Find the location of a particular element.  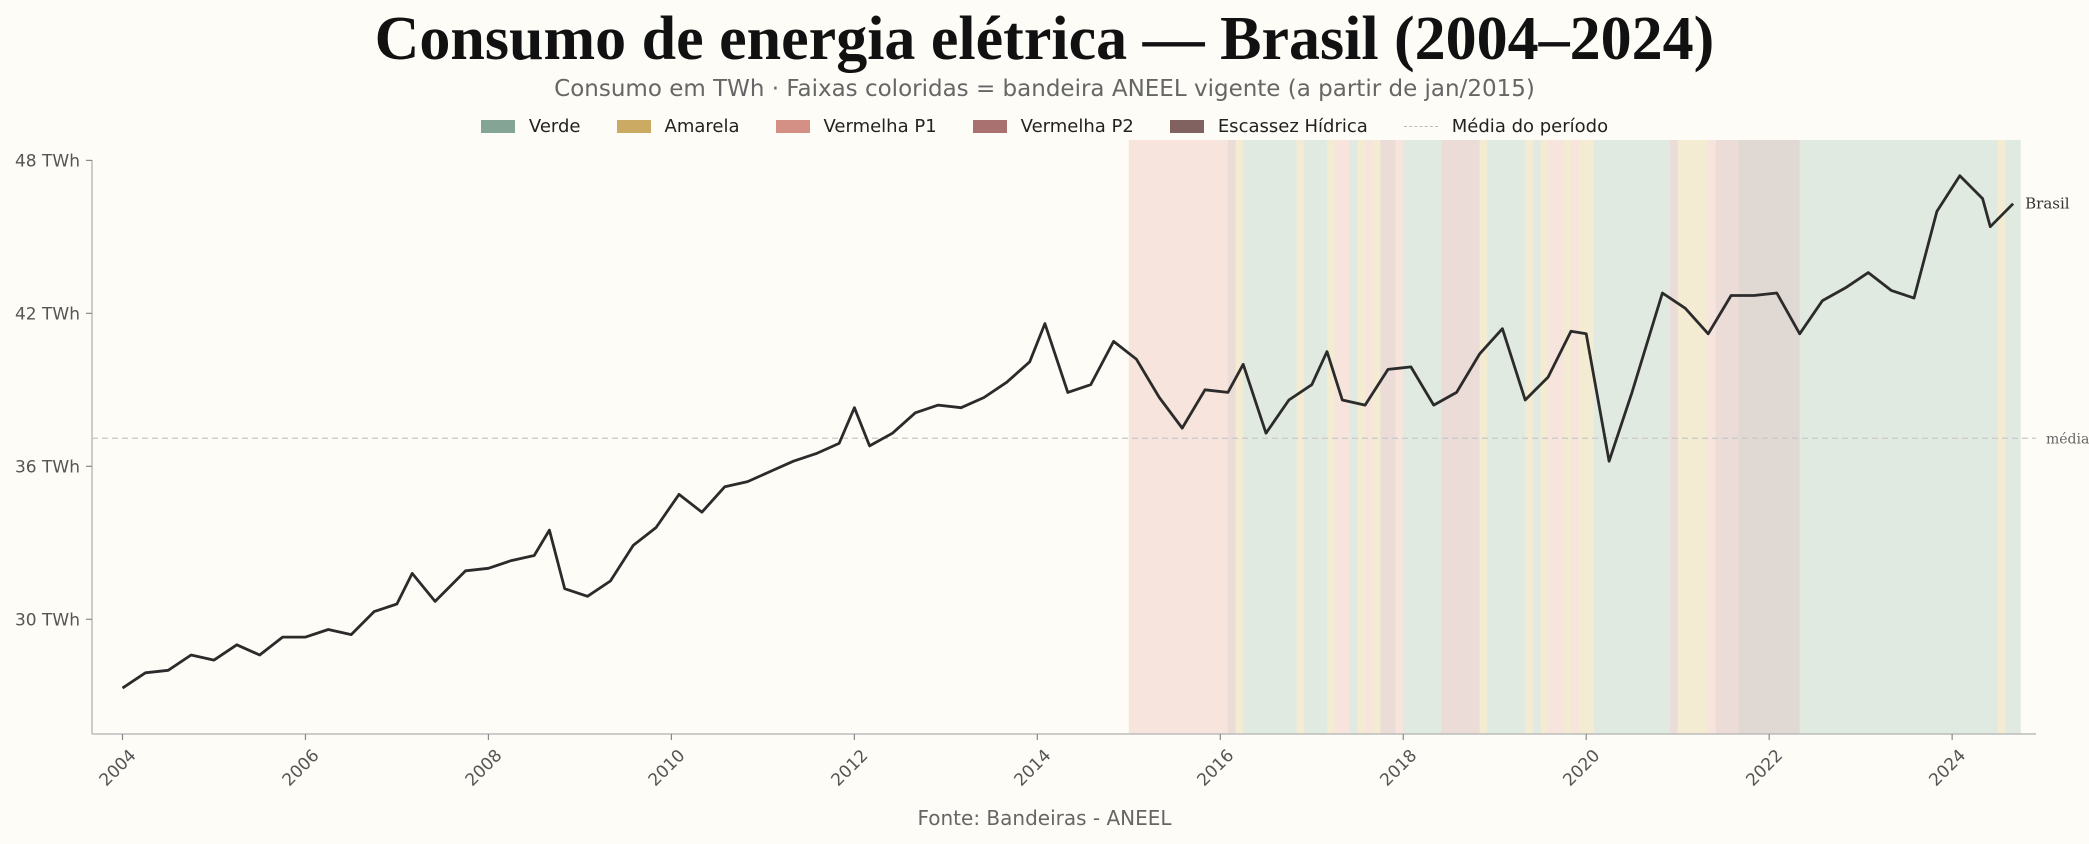

legend-item-amarela: Amarela is located at coordinates (678, 126).